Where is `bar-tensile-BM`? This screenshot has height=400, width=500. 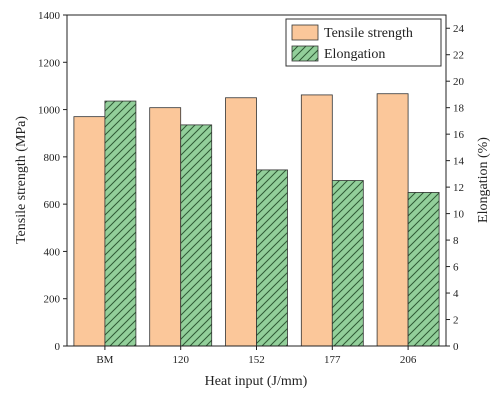 bar-tensile-BM is located at coordinates (89, 231).